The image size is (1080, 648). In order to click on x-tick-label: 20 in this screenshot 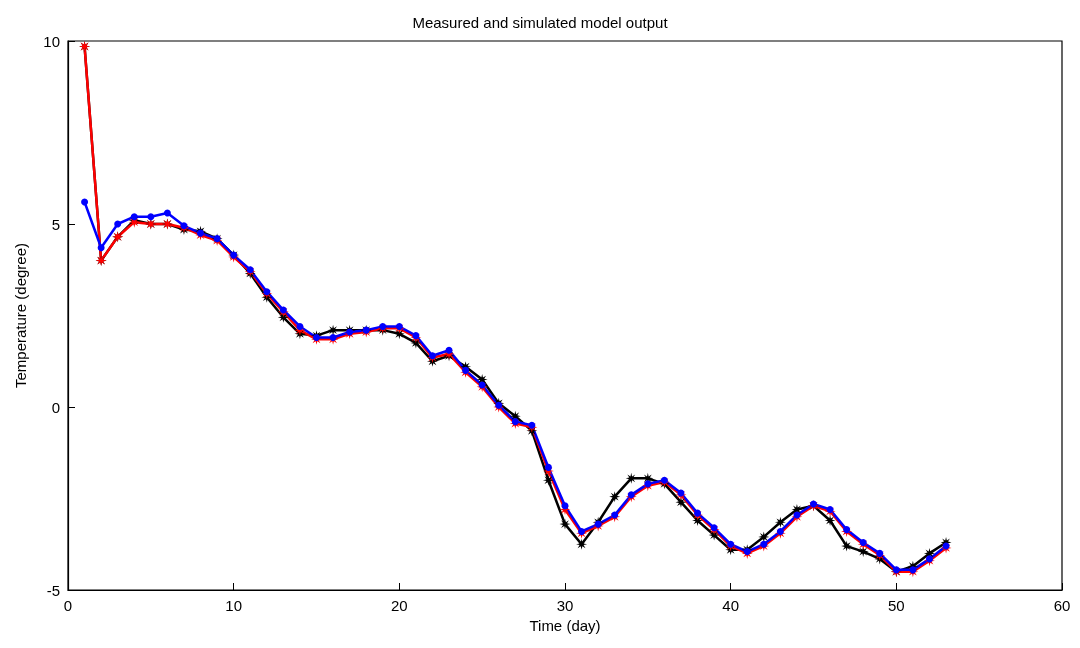, I will do `click(399, 605)`.